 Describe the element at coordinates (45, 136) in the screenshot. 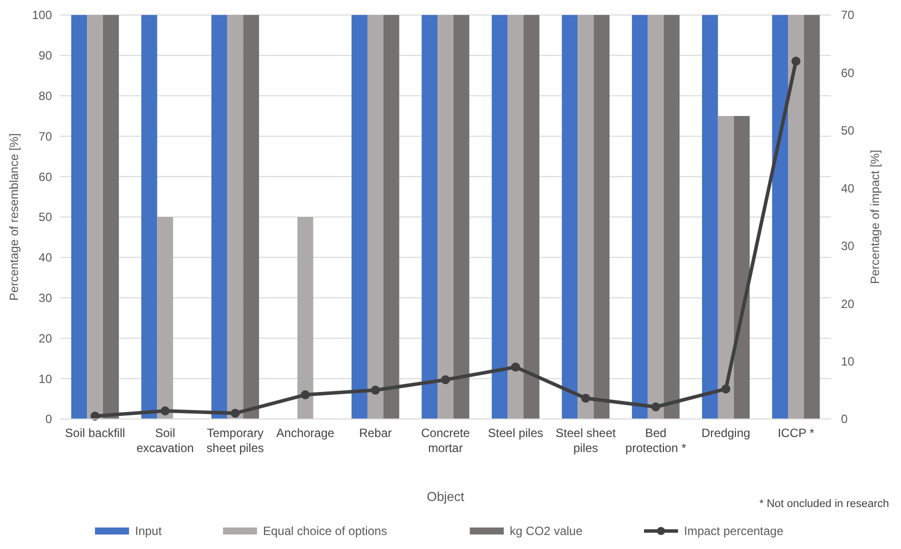

I see `y-tick-label: 70` at that location.